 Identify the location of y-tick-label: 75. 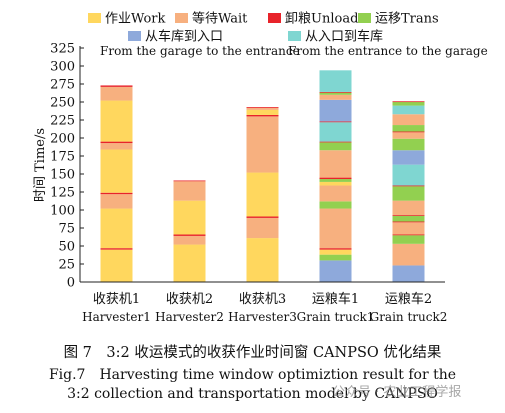
(66, 229).